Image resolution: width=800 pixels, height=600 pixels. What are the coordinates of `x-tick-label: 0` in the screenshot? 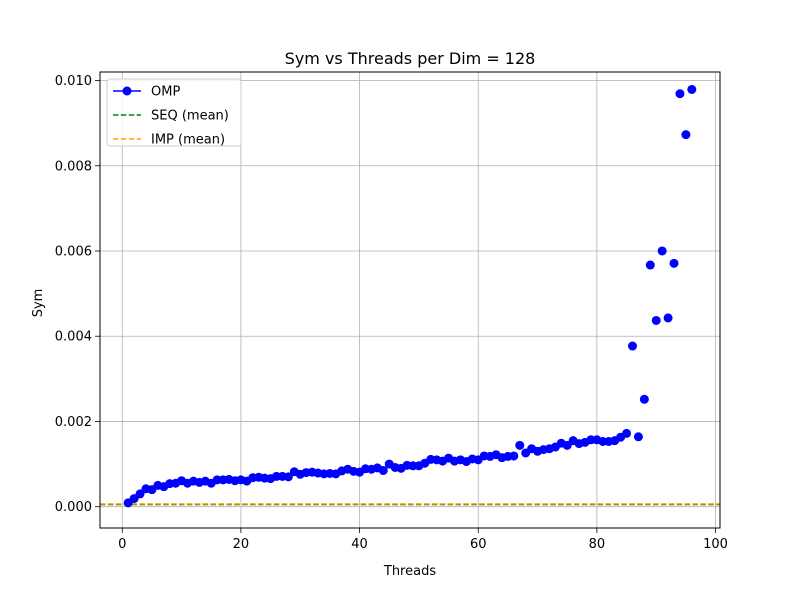 It's located at (122, 544).